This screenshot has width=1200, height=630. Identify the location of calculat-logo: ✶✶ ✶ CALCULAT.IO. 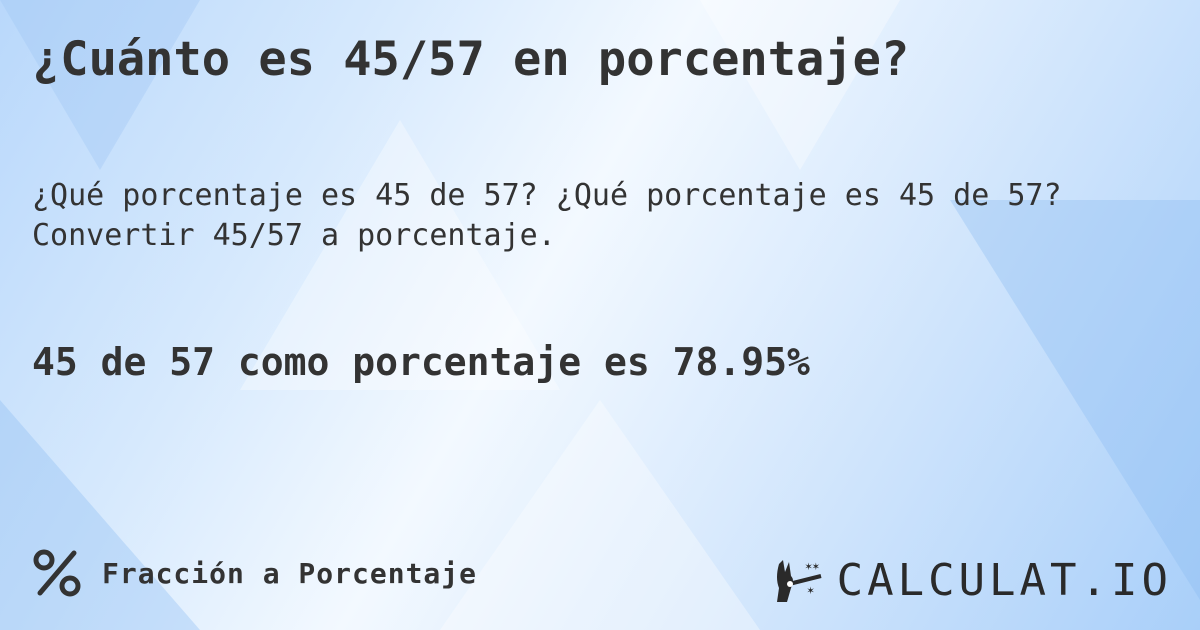
(973, 580).